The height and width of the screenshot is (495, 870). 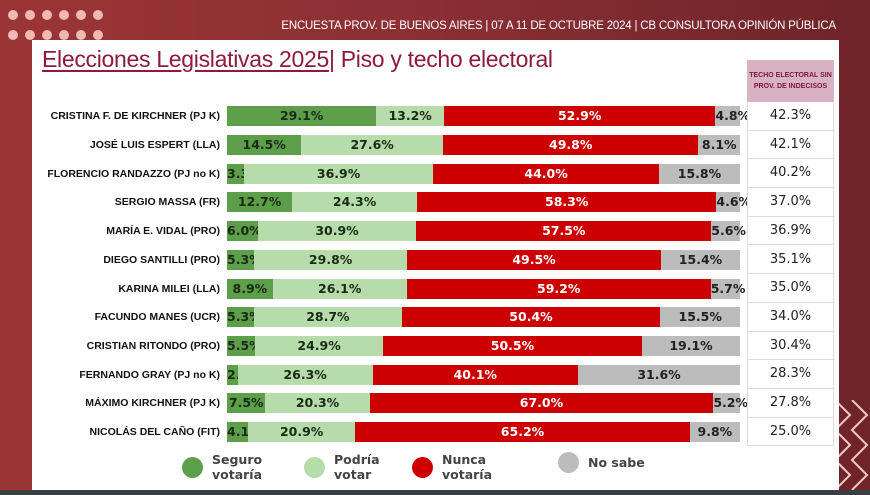 I want to click on bar-segment-seguro-votaria: 2.1%, so click(x=244, y=374).